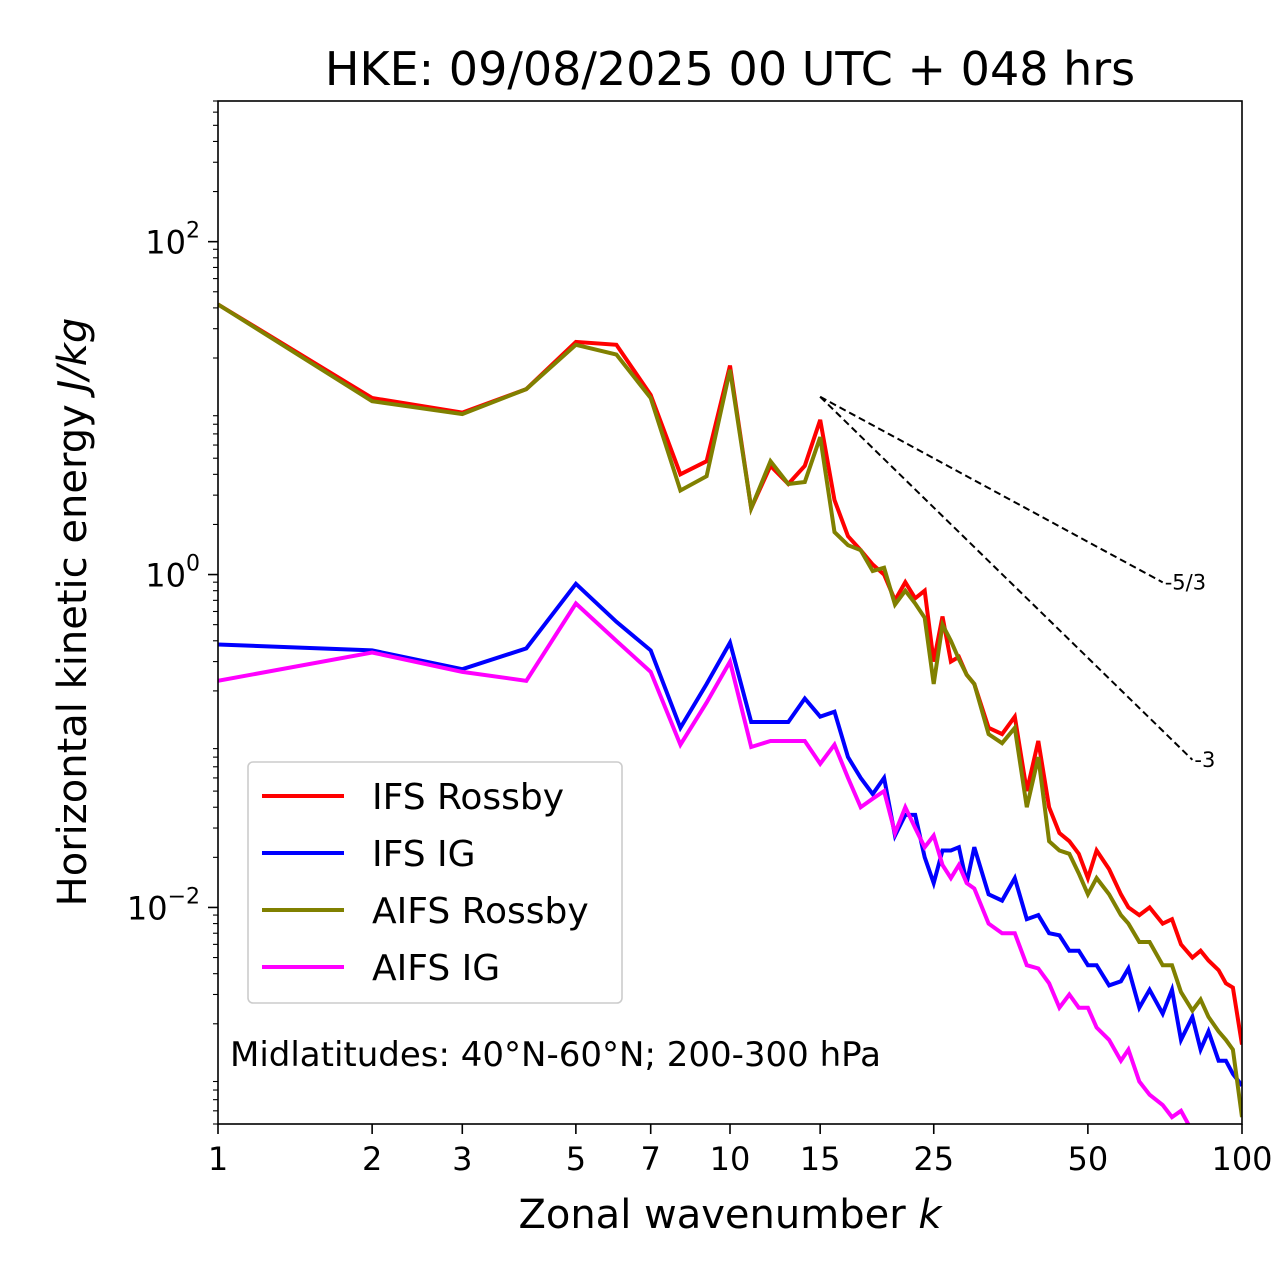 The height and width of the screenshot is (1288, 1280). I want to click on x-tick-label: 10, so click(730, 1159).